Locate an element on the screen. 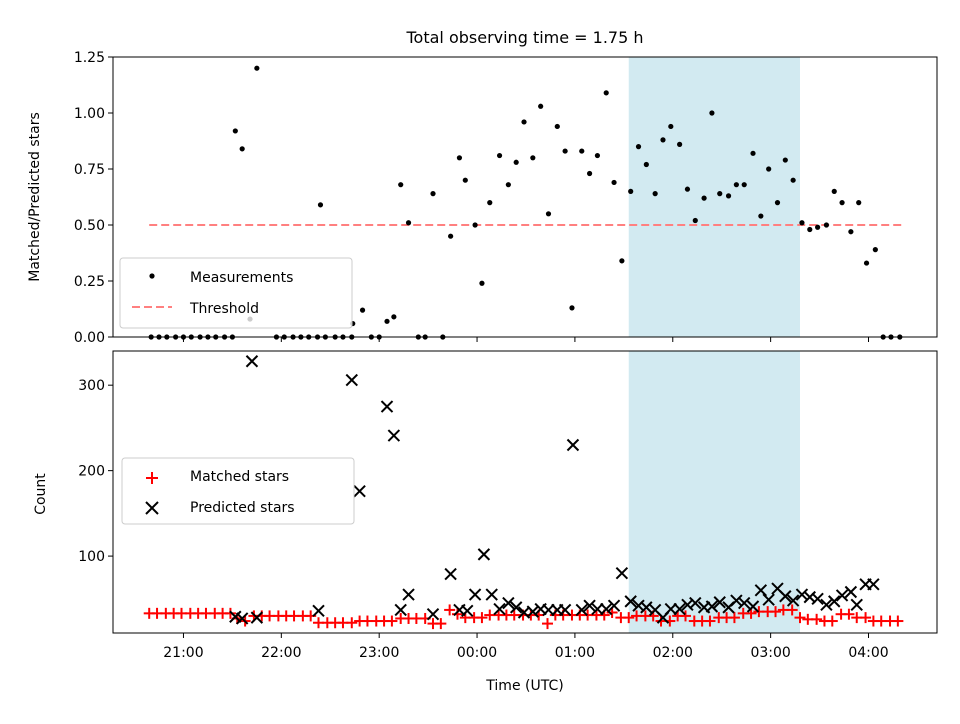 Image resolution: width=960 pixels, height=724 pixels. bottom-legend: Matched stars Predicted stars is located at coordinates (238, 491).